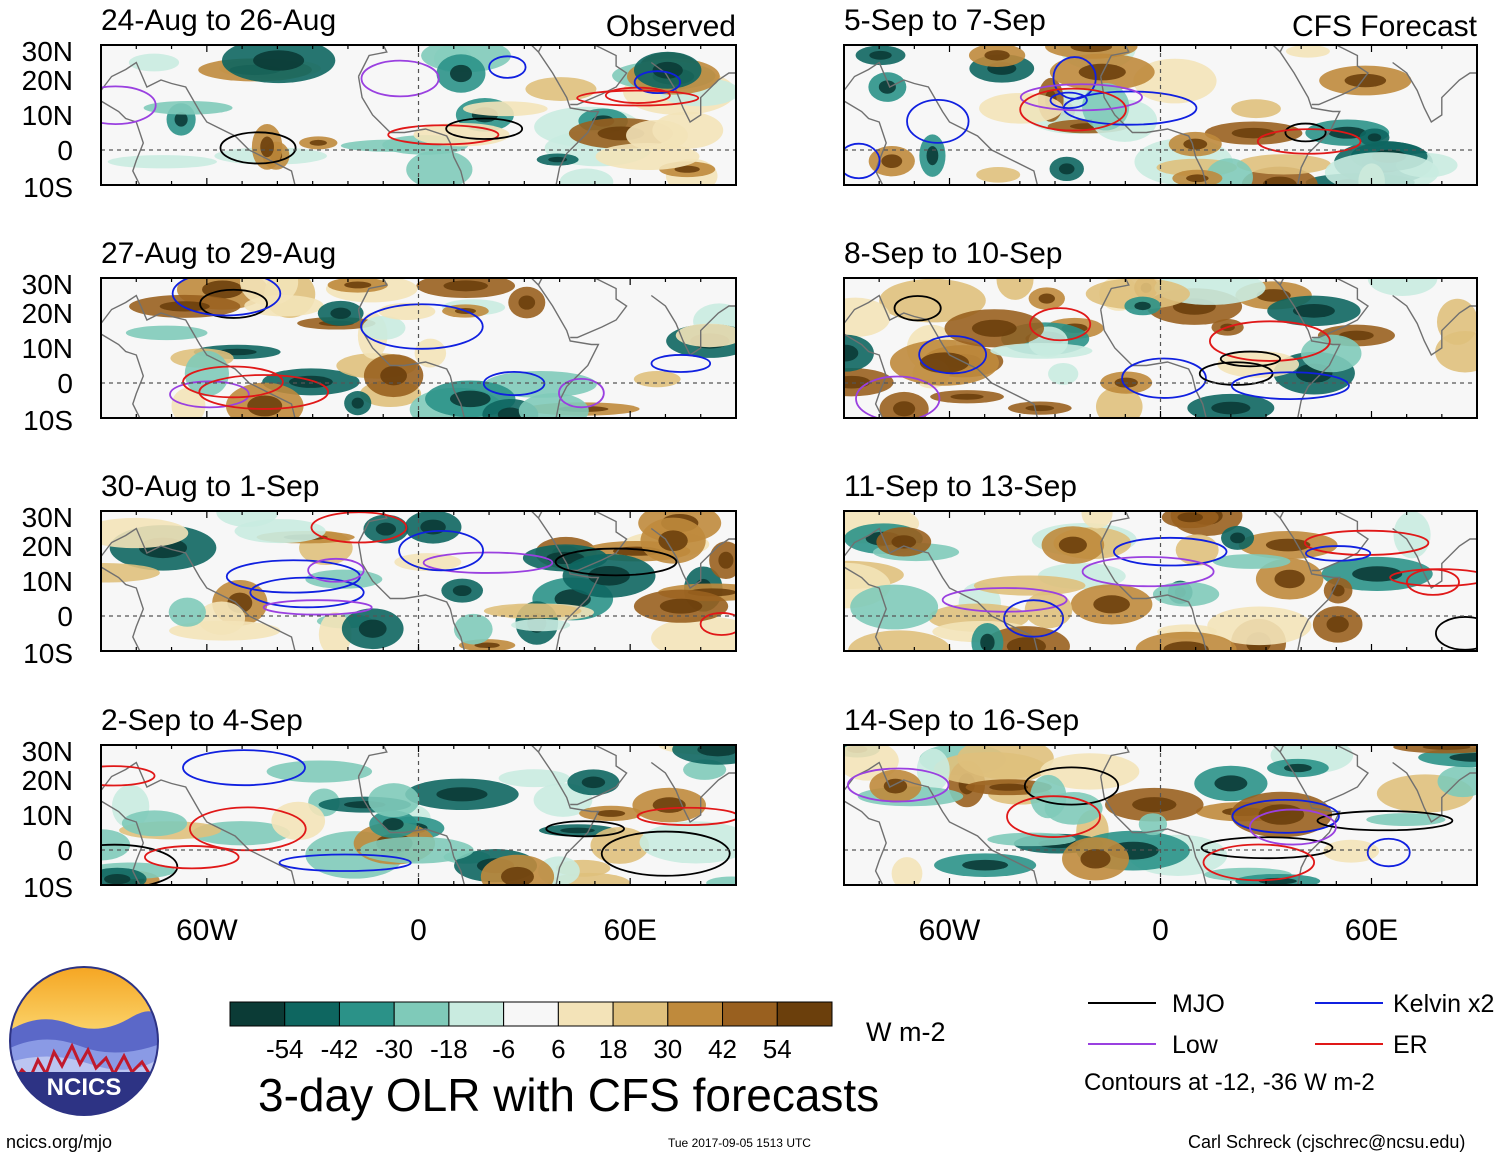 The image size is (1510, 1158). I want to click on y-tick-label: 10N, so click(47, 581).